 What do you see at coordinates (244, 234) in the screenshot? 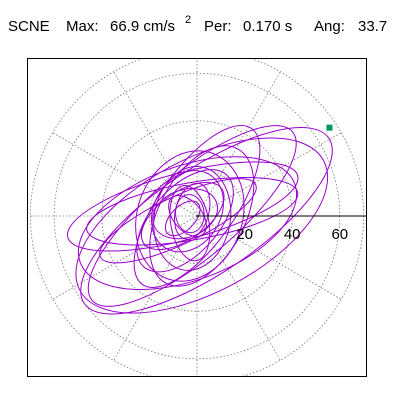
I see `tick-label: 20` at bounding box center [244, 234].